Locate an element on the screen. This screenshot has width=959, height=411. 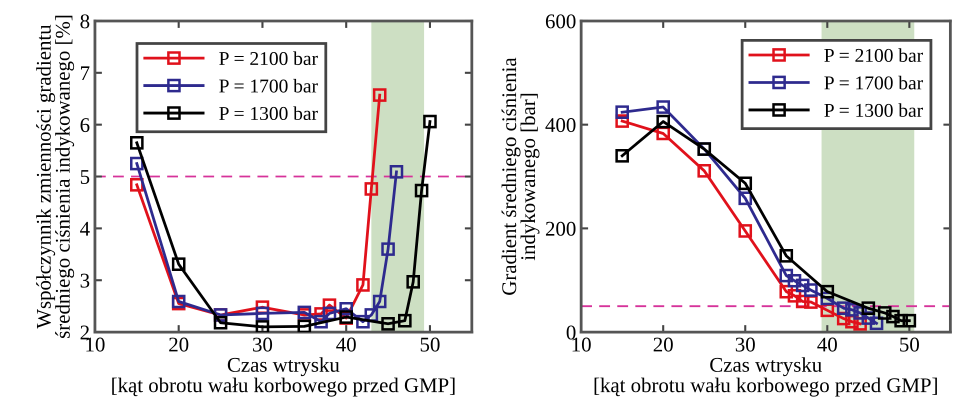
y-tick-label: 400 is located at coordinates (560, 125).